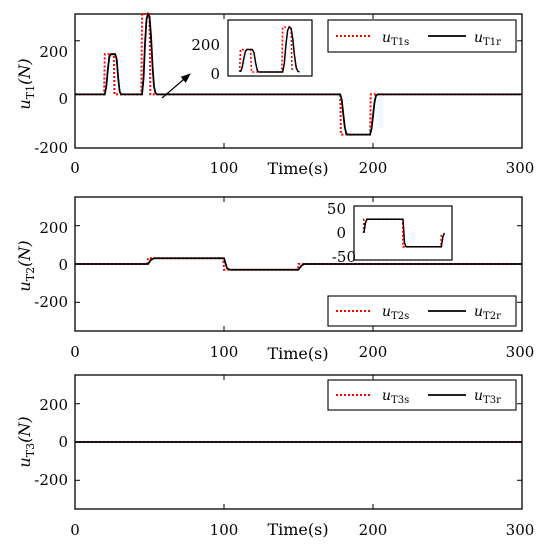 The height and width of the screenshot is (555, 550). What do you see at coordinates (51, 302) in the screenshot?
I see `panel-2-ytick-label: -200` at bounding box center [51, 302].